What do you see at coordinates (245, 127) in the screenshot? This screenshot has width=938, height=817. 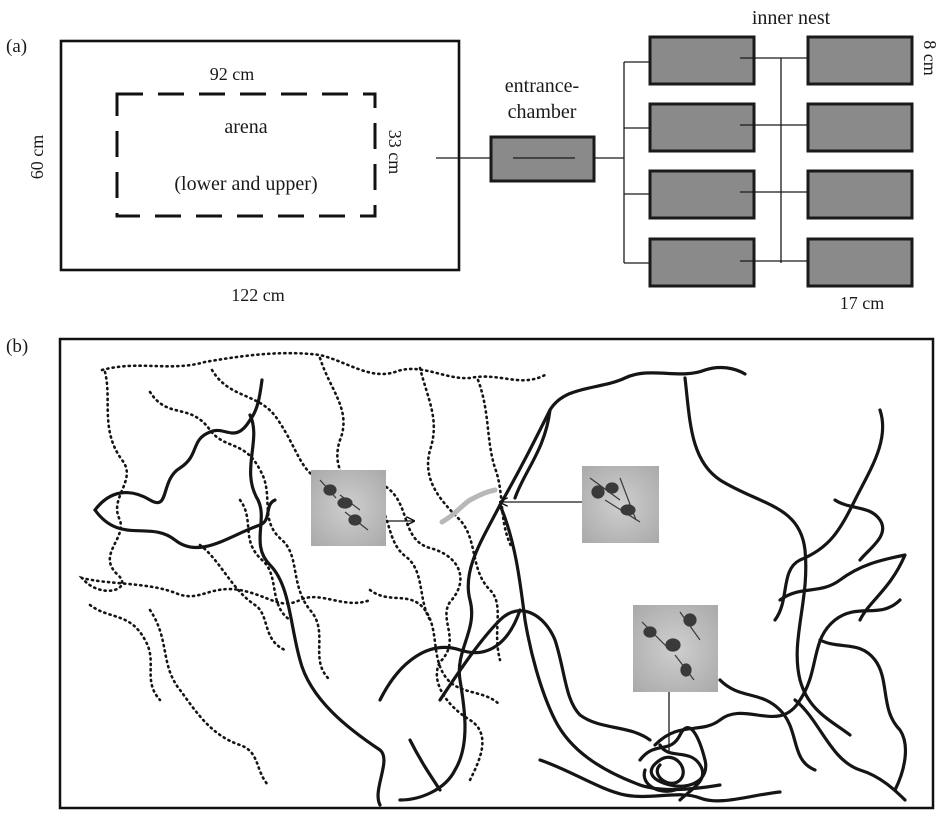 I see `arena-label: arena` at bounding box center [245, 127].